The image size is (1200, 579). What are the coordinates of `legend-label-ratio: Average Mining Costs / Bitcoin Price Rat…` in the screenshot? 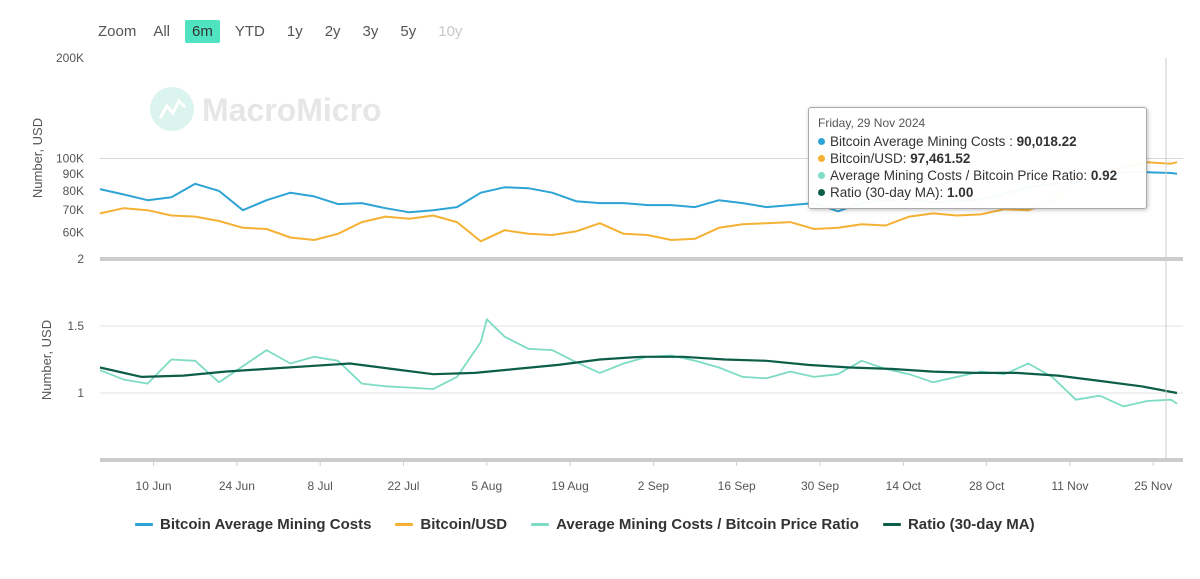 It's located at (707, 524).